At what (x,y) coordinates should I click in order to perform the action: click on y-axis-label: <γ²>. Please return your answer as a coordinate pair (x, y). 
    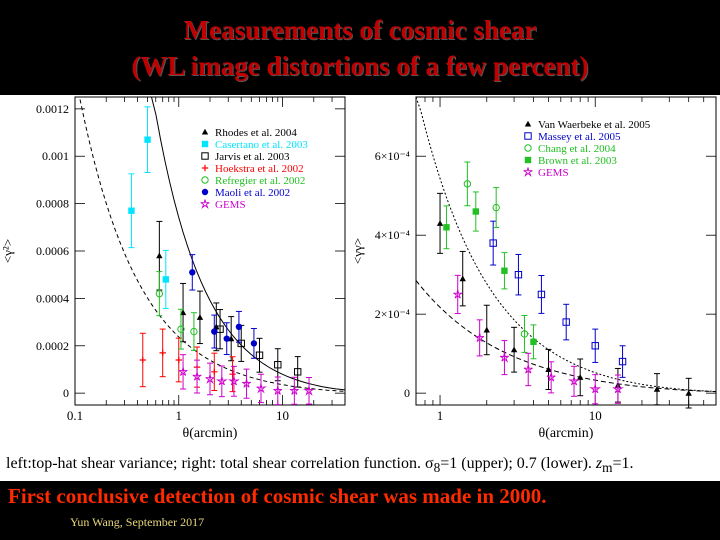
    Looking at the image, I should click on (7, 251).